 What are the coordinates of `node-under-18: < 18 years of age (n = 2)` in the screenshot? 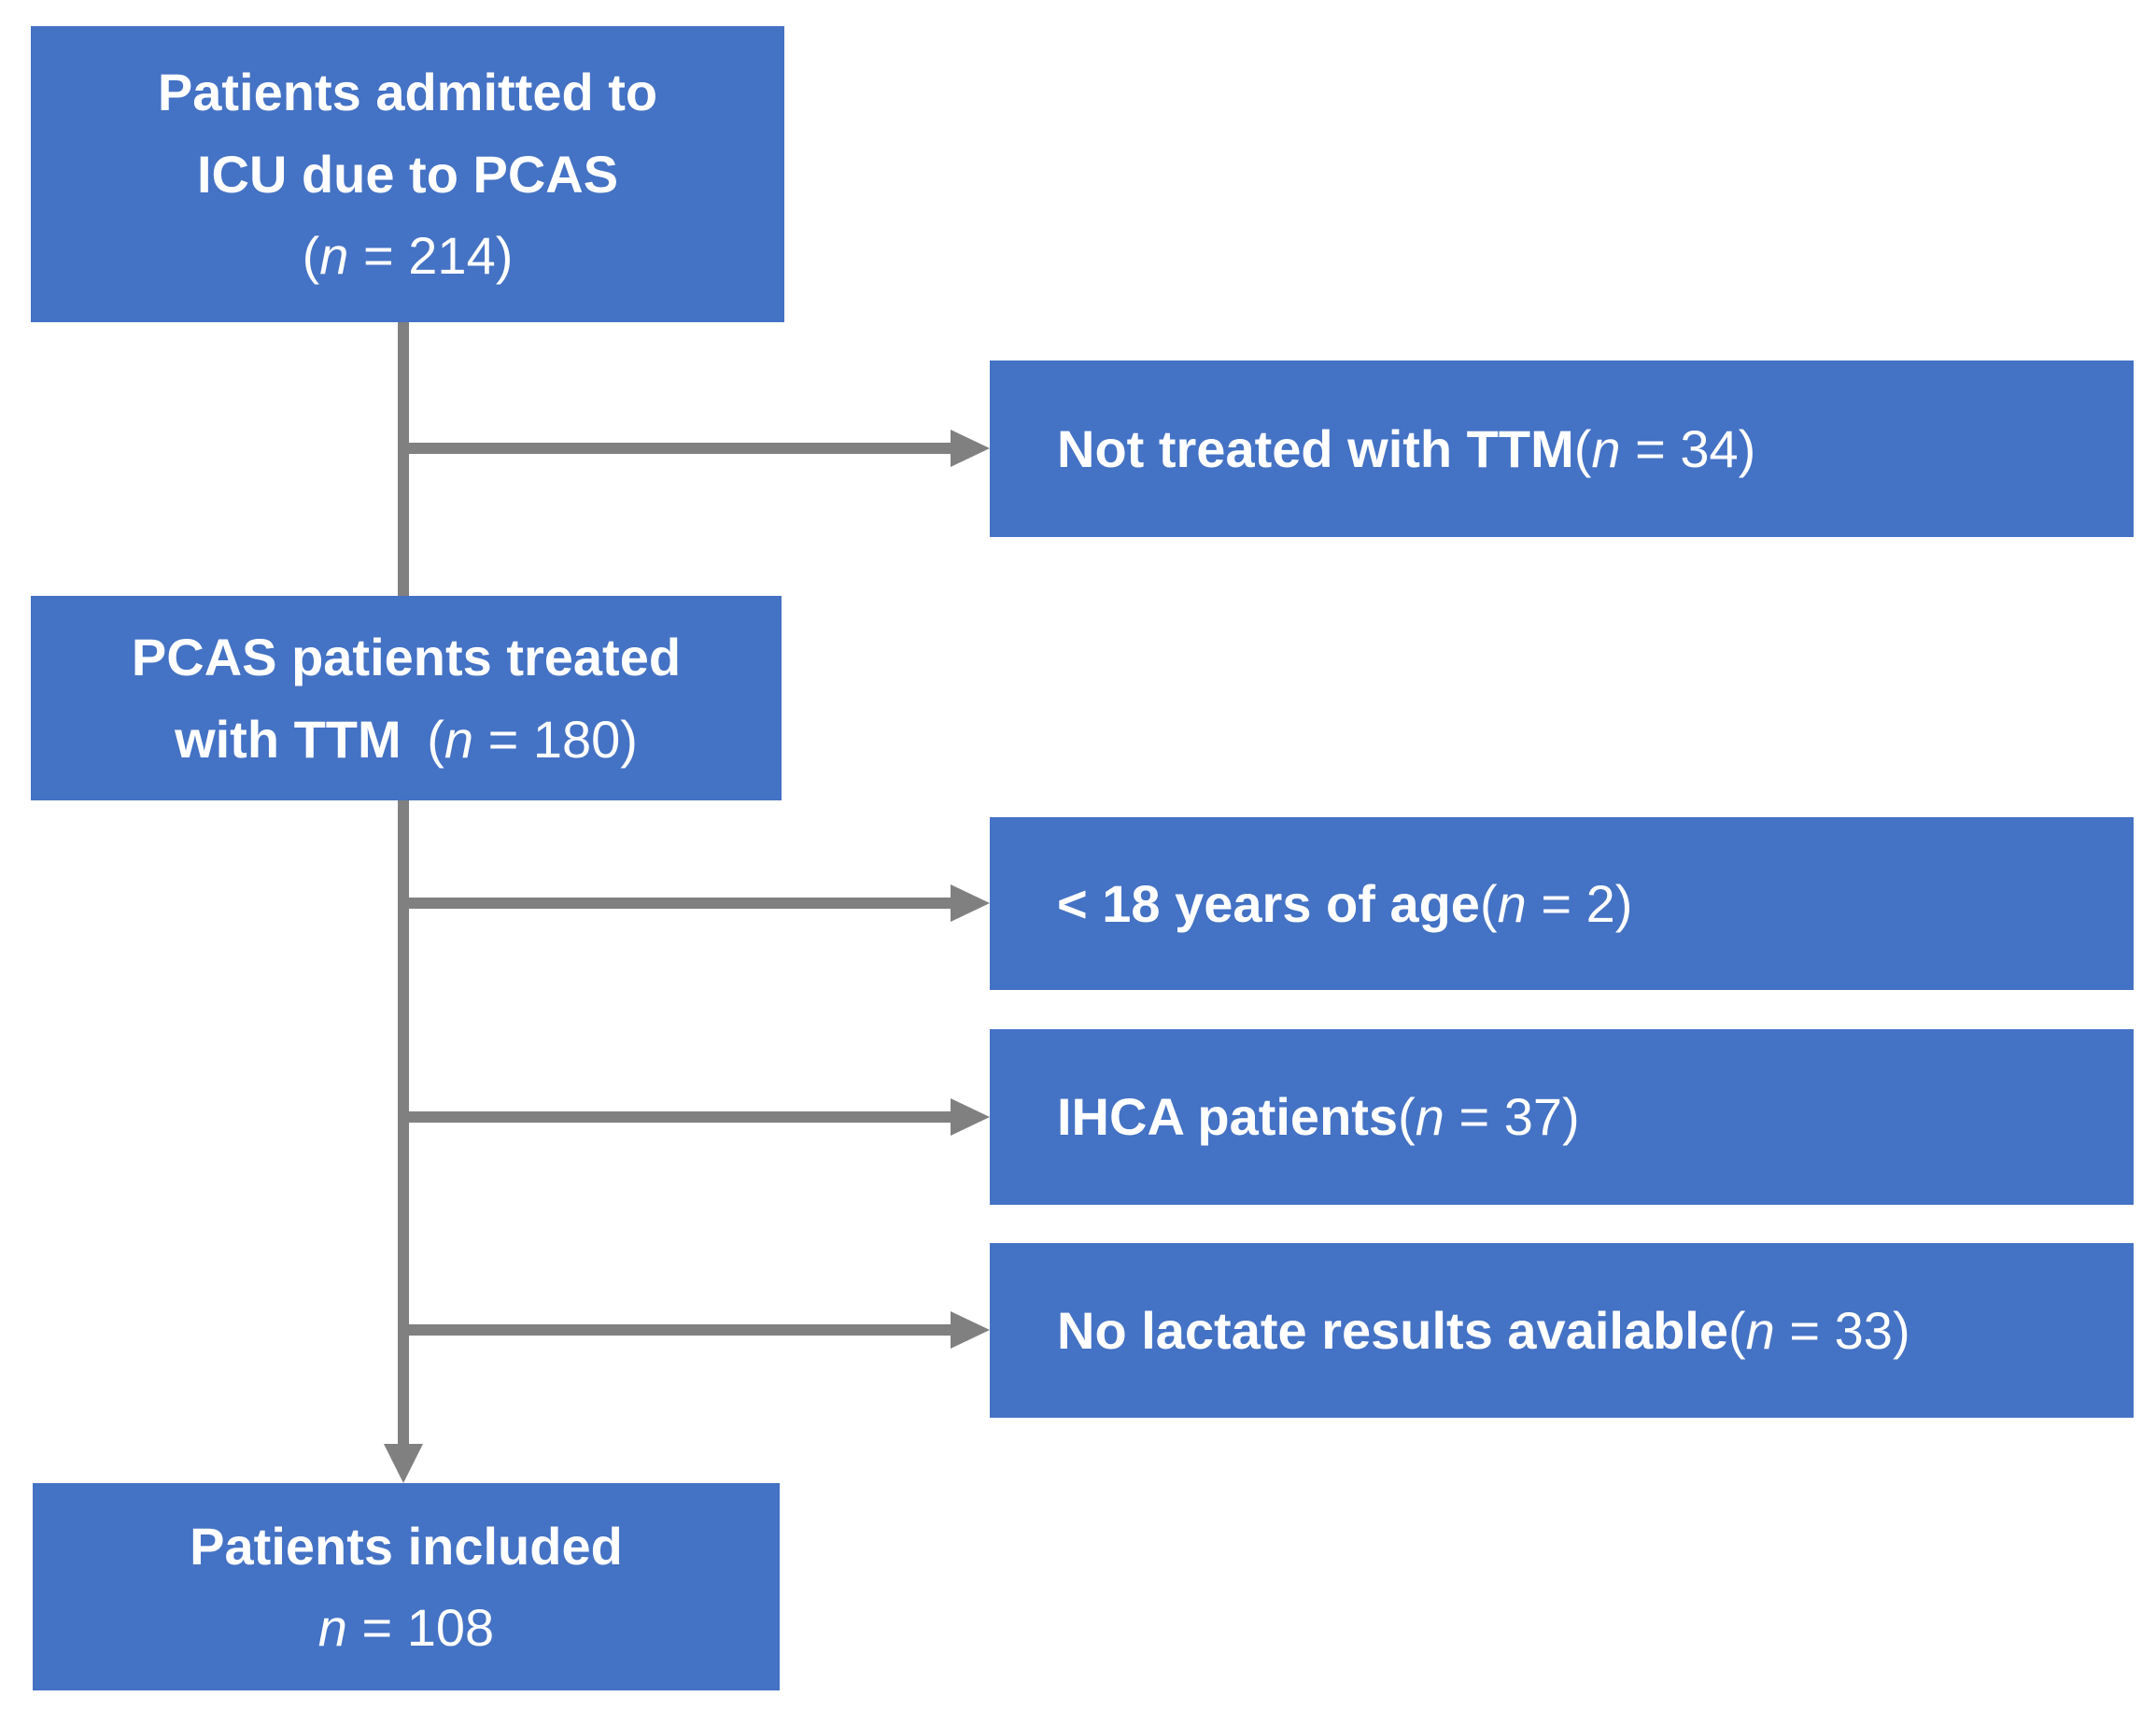 It's located at (1562, 903).